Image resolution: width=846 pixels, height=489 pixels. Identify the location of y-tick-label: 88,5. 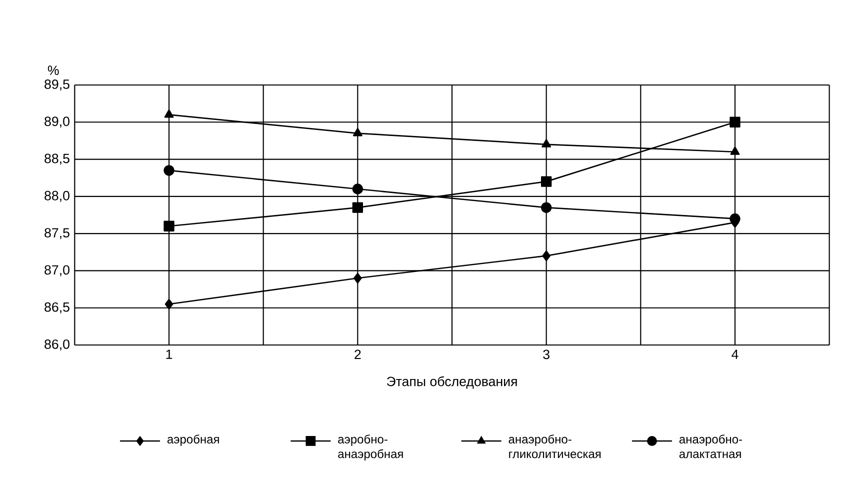
(57, 159).